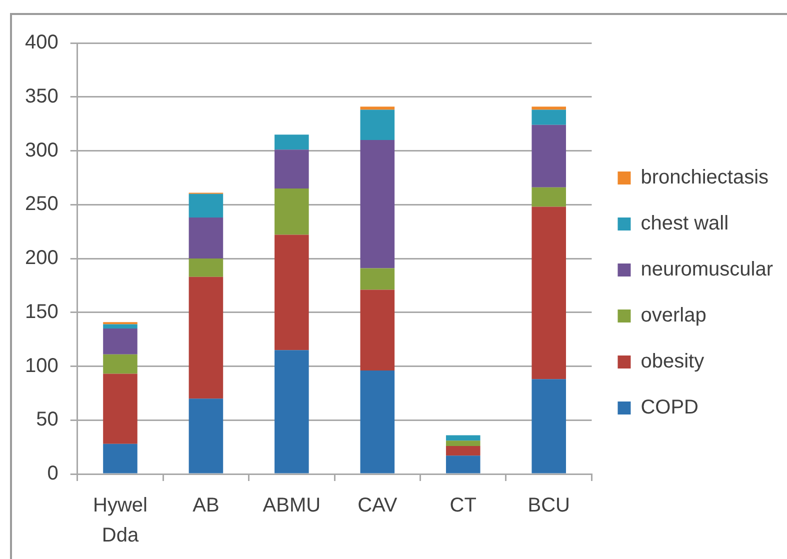 This screenshot has height=559, width=787. I want to click on y-tick-label: 200, so click(41, 258).